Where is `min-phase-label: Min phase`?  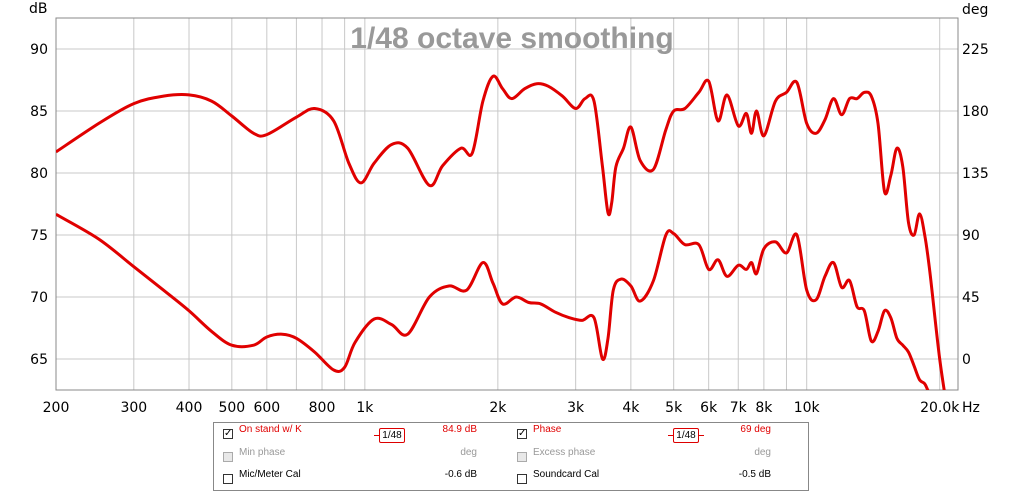 min-phase-label: Min phase is located at coordinates (262, 452).